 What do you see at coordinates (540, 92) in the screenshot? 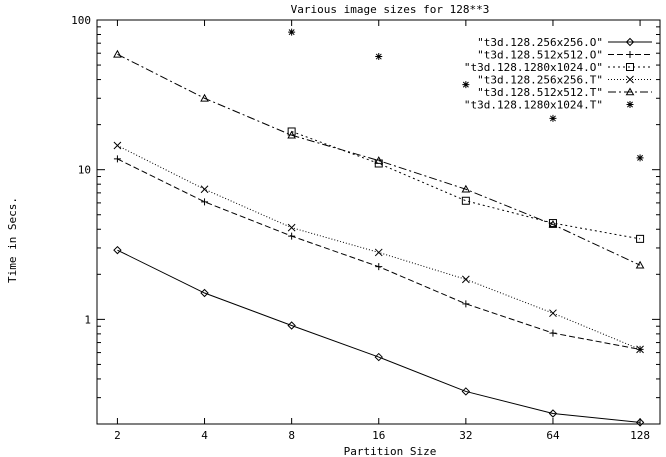
I see `legend-label: "t3d.128.512x512.T"` at bounding box center [540, 92].